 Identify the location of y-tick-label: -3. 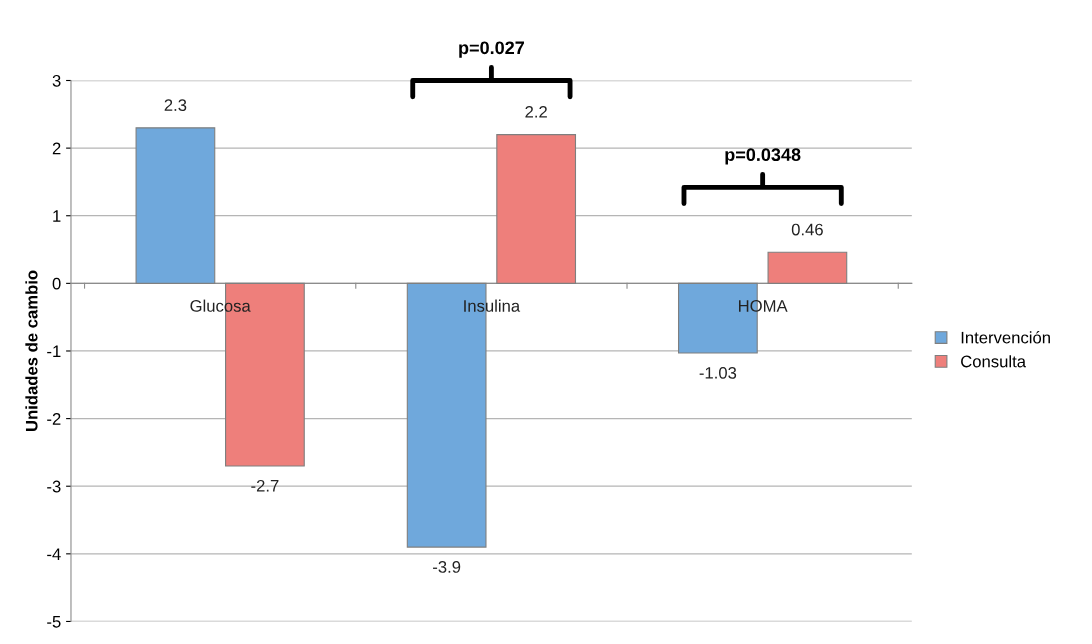
(54, 486).